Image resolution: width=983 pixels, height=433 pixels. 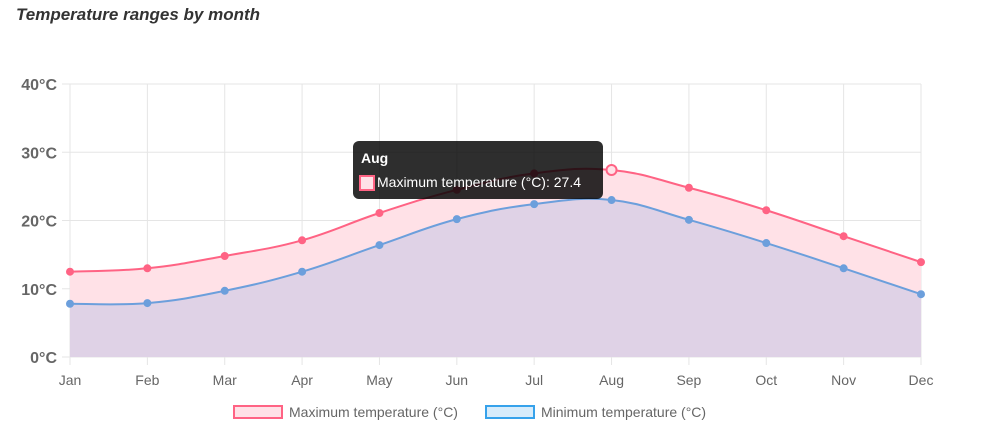 What do you see at coordinates (39, 222) in the screenshot?
I see `y-tick-label: 20°C` at bounding box center [39, 222].